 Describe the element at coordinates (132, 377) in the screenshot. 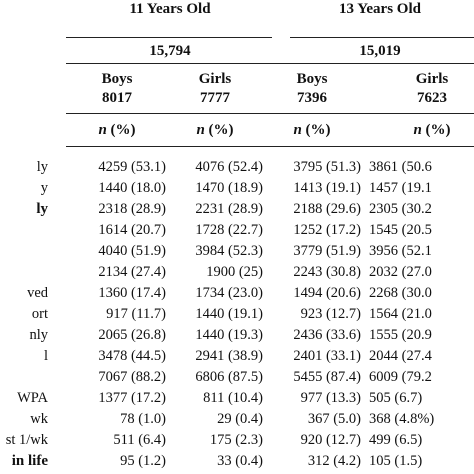

I see `cell: 7067 (88.2)` at that location.